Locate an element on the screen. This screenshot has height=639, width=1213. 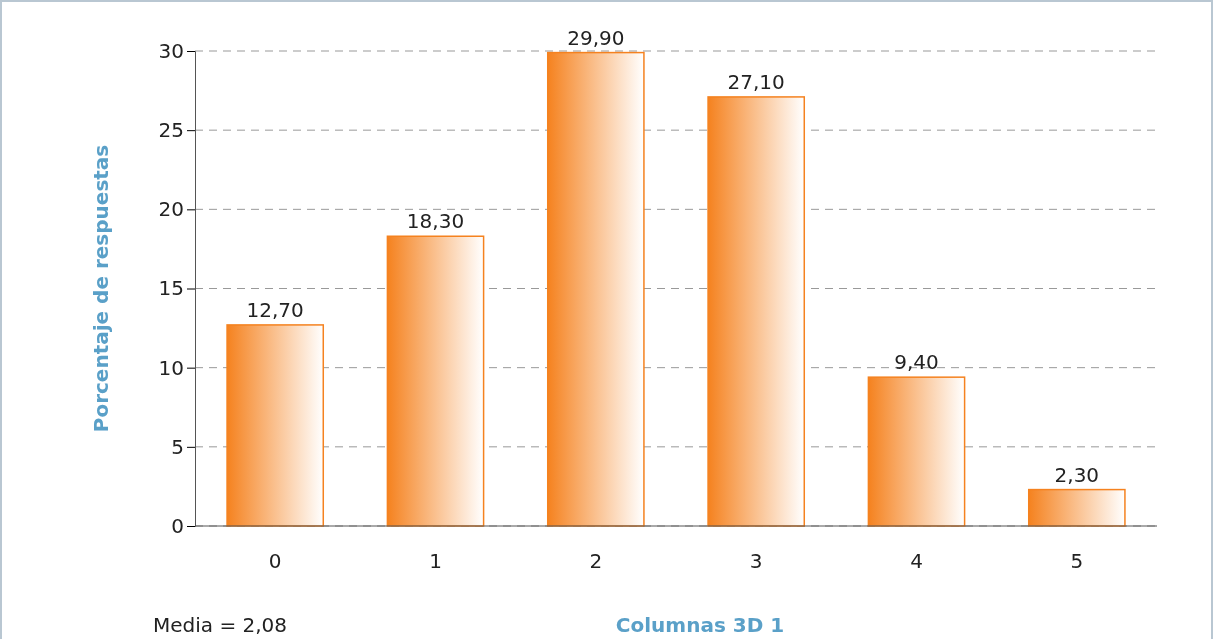
y-tick-label: 0 is located at coordinates (177, 525).